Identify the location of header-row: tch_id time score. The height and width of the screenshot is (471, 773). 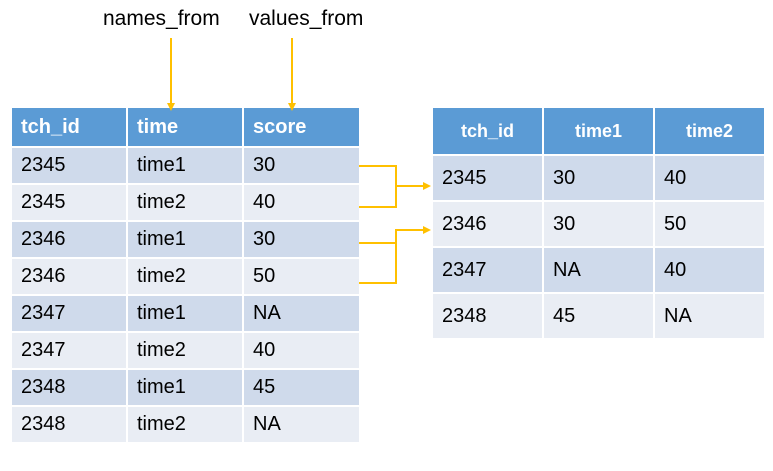
(185, 127).